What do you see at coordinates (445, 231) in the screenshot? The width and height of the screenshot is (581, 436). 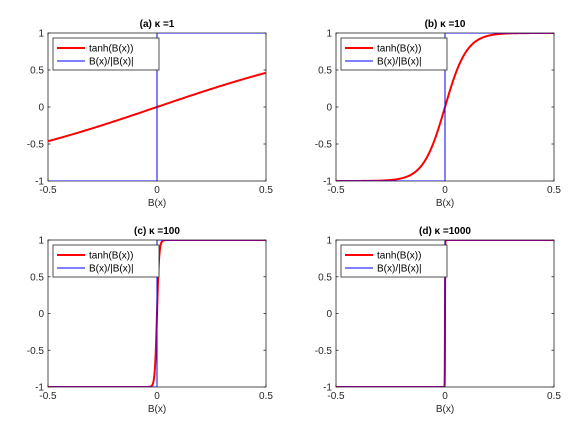 I see `chart-title: (d) κ =1000` at bounding box center [445, 231].